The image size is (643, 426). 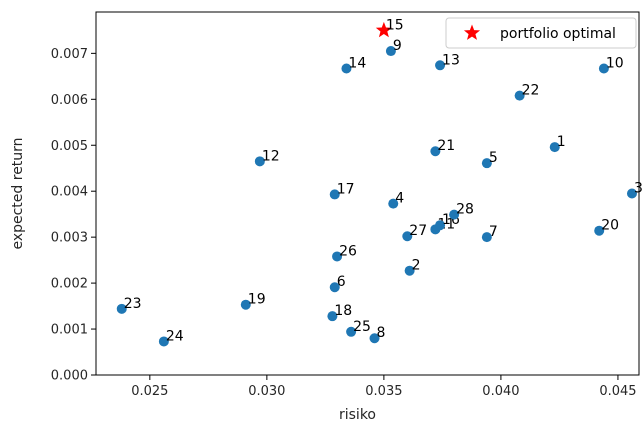 What do you see at coordinates (362, 327) in the screenshot?
I see `data-point-label: 25` at bounding box center [362, 327].